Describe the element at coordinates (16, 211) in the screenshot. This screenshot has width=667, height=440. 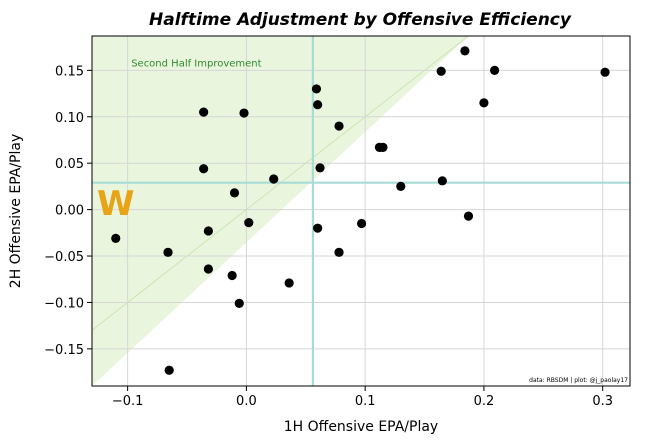
I see `y-axis-label: 2H Offensive EPA/Play` at that location.